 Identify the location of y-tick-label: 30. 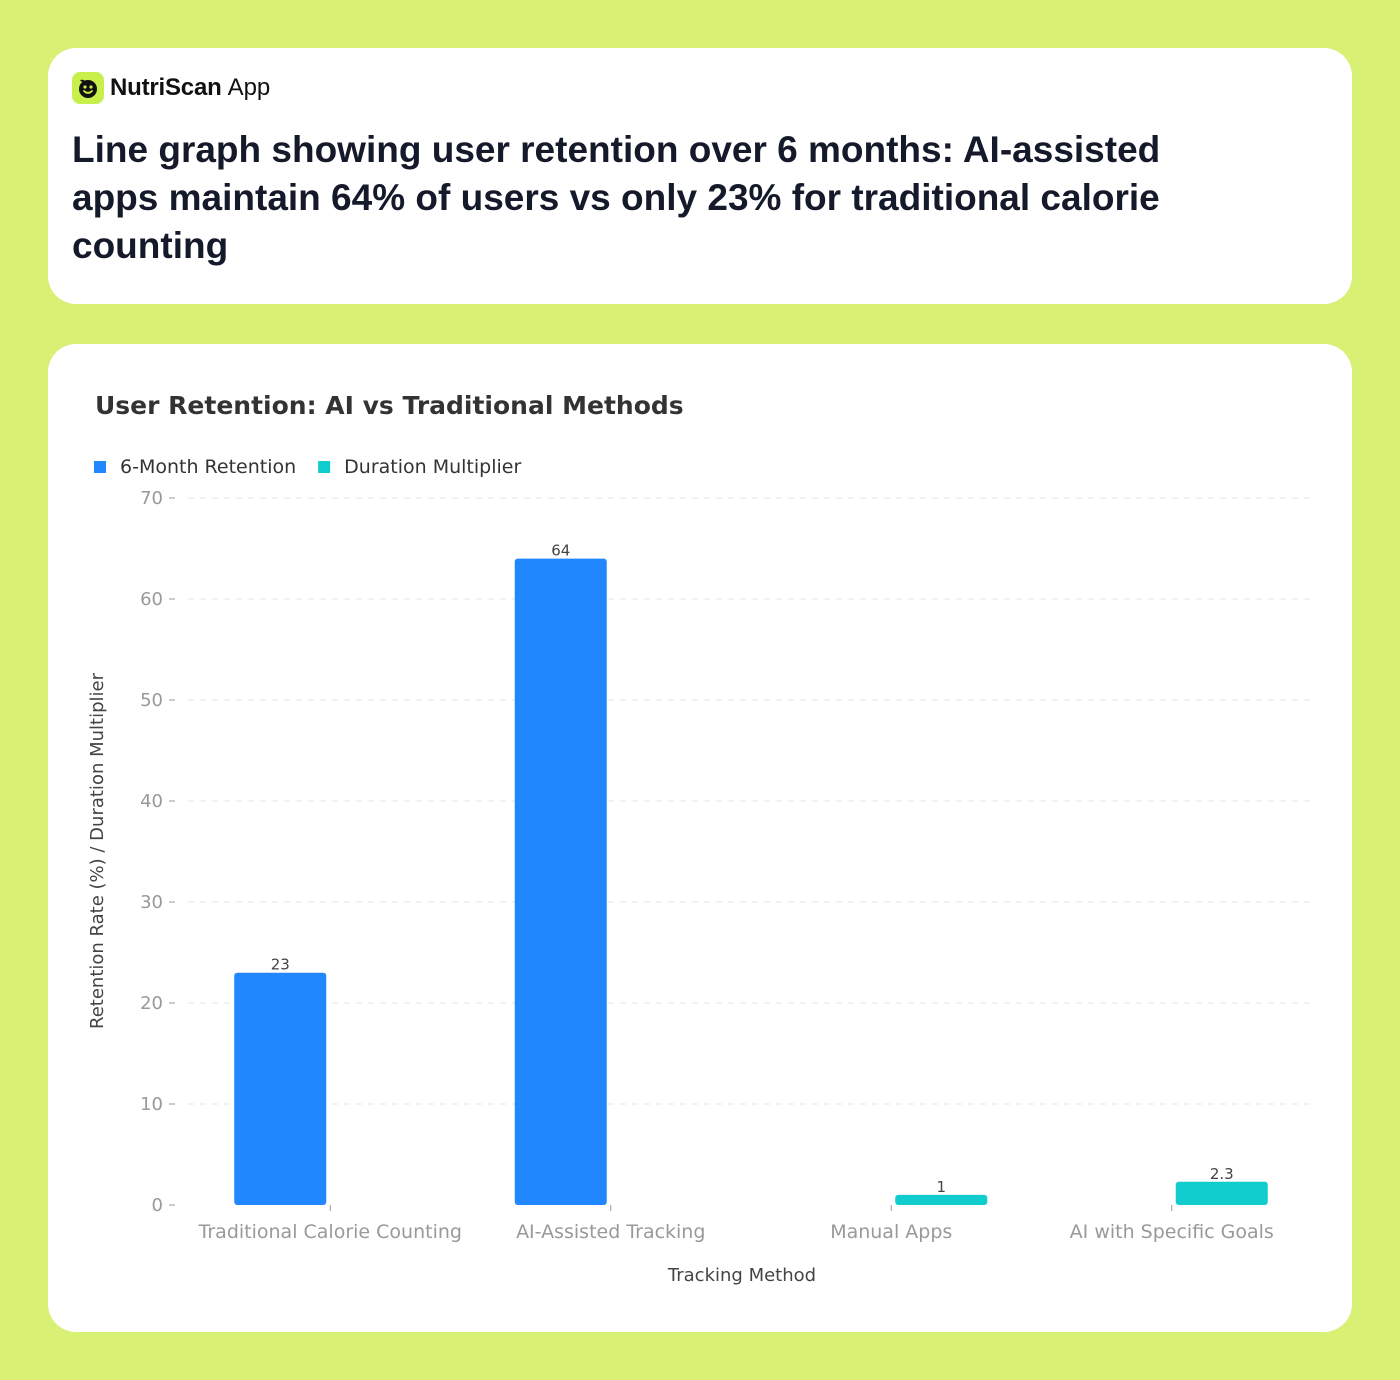
(151, 902).